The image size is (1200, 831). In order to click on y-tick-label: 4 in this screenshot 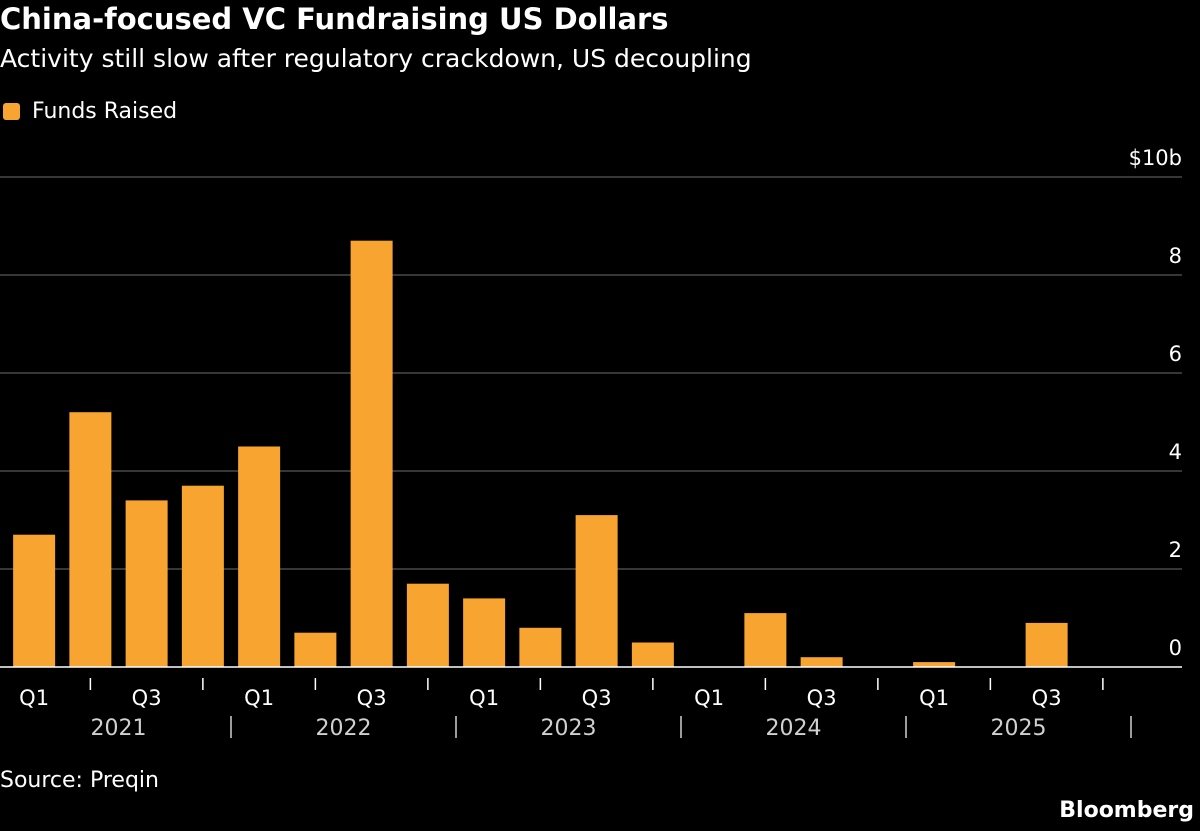, I will do `click(1175, 452)`.